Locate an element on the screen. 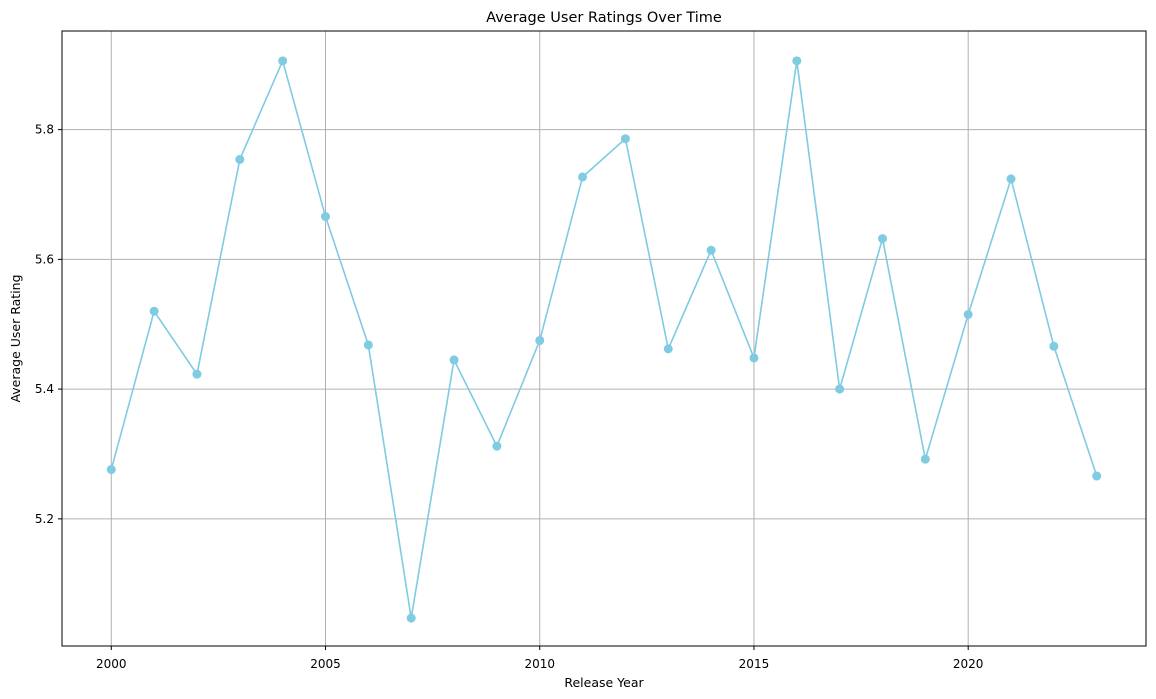 The image size is (1156, 699). chart-title: Average User Ratings Over Time is located at coordinates (604, 18).